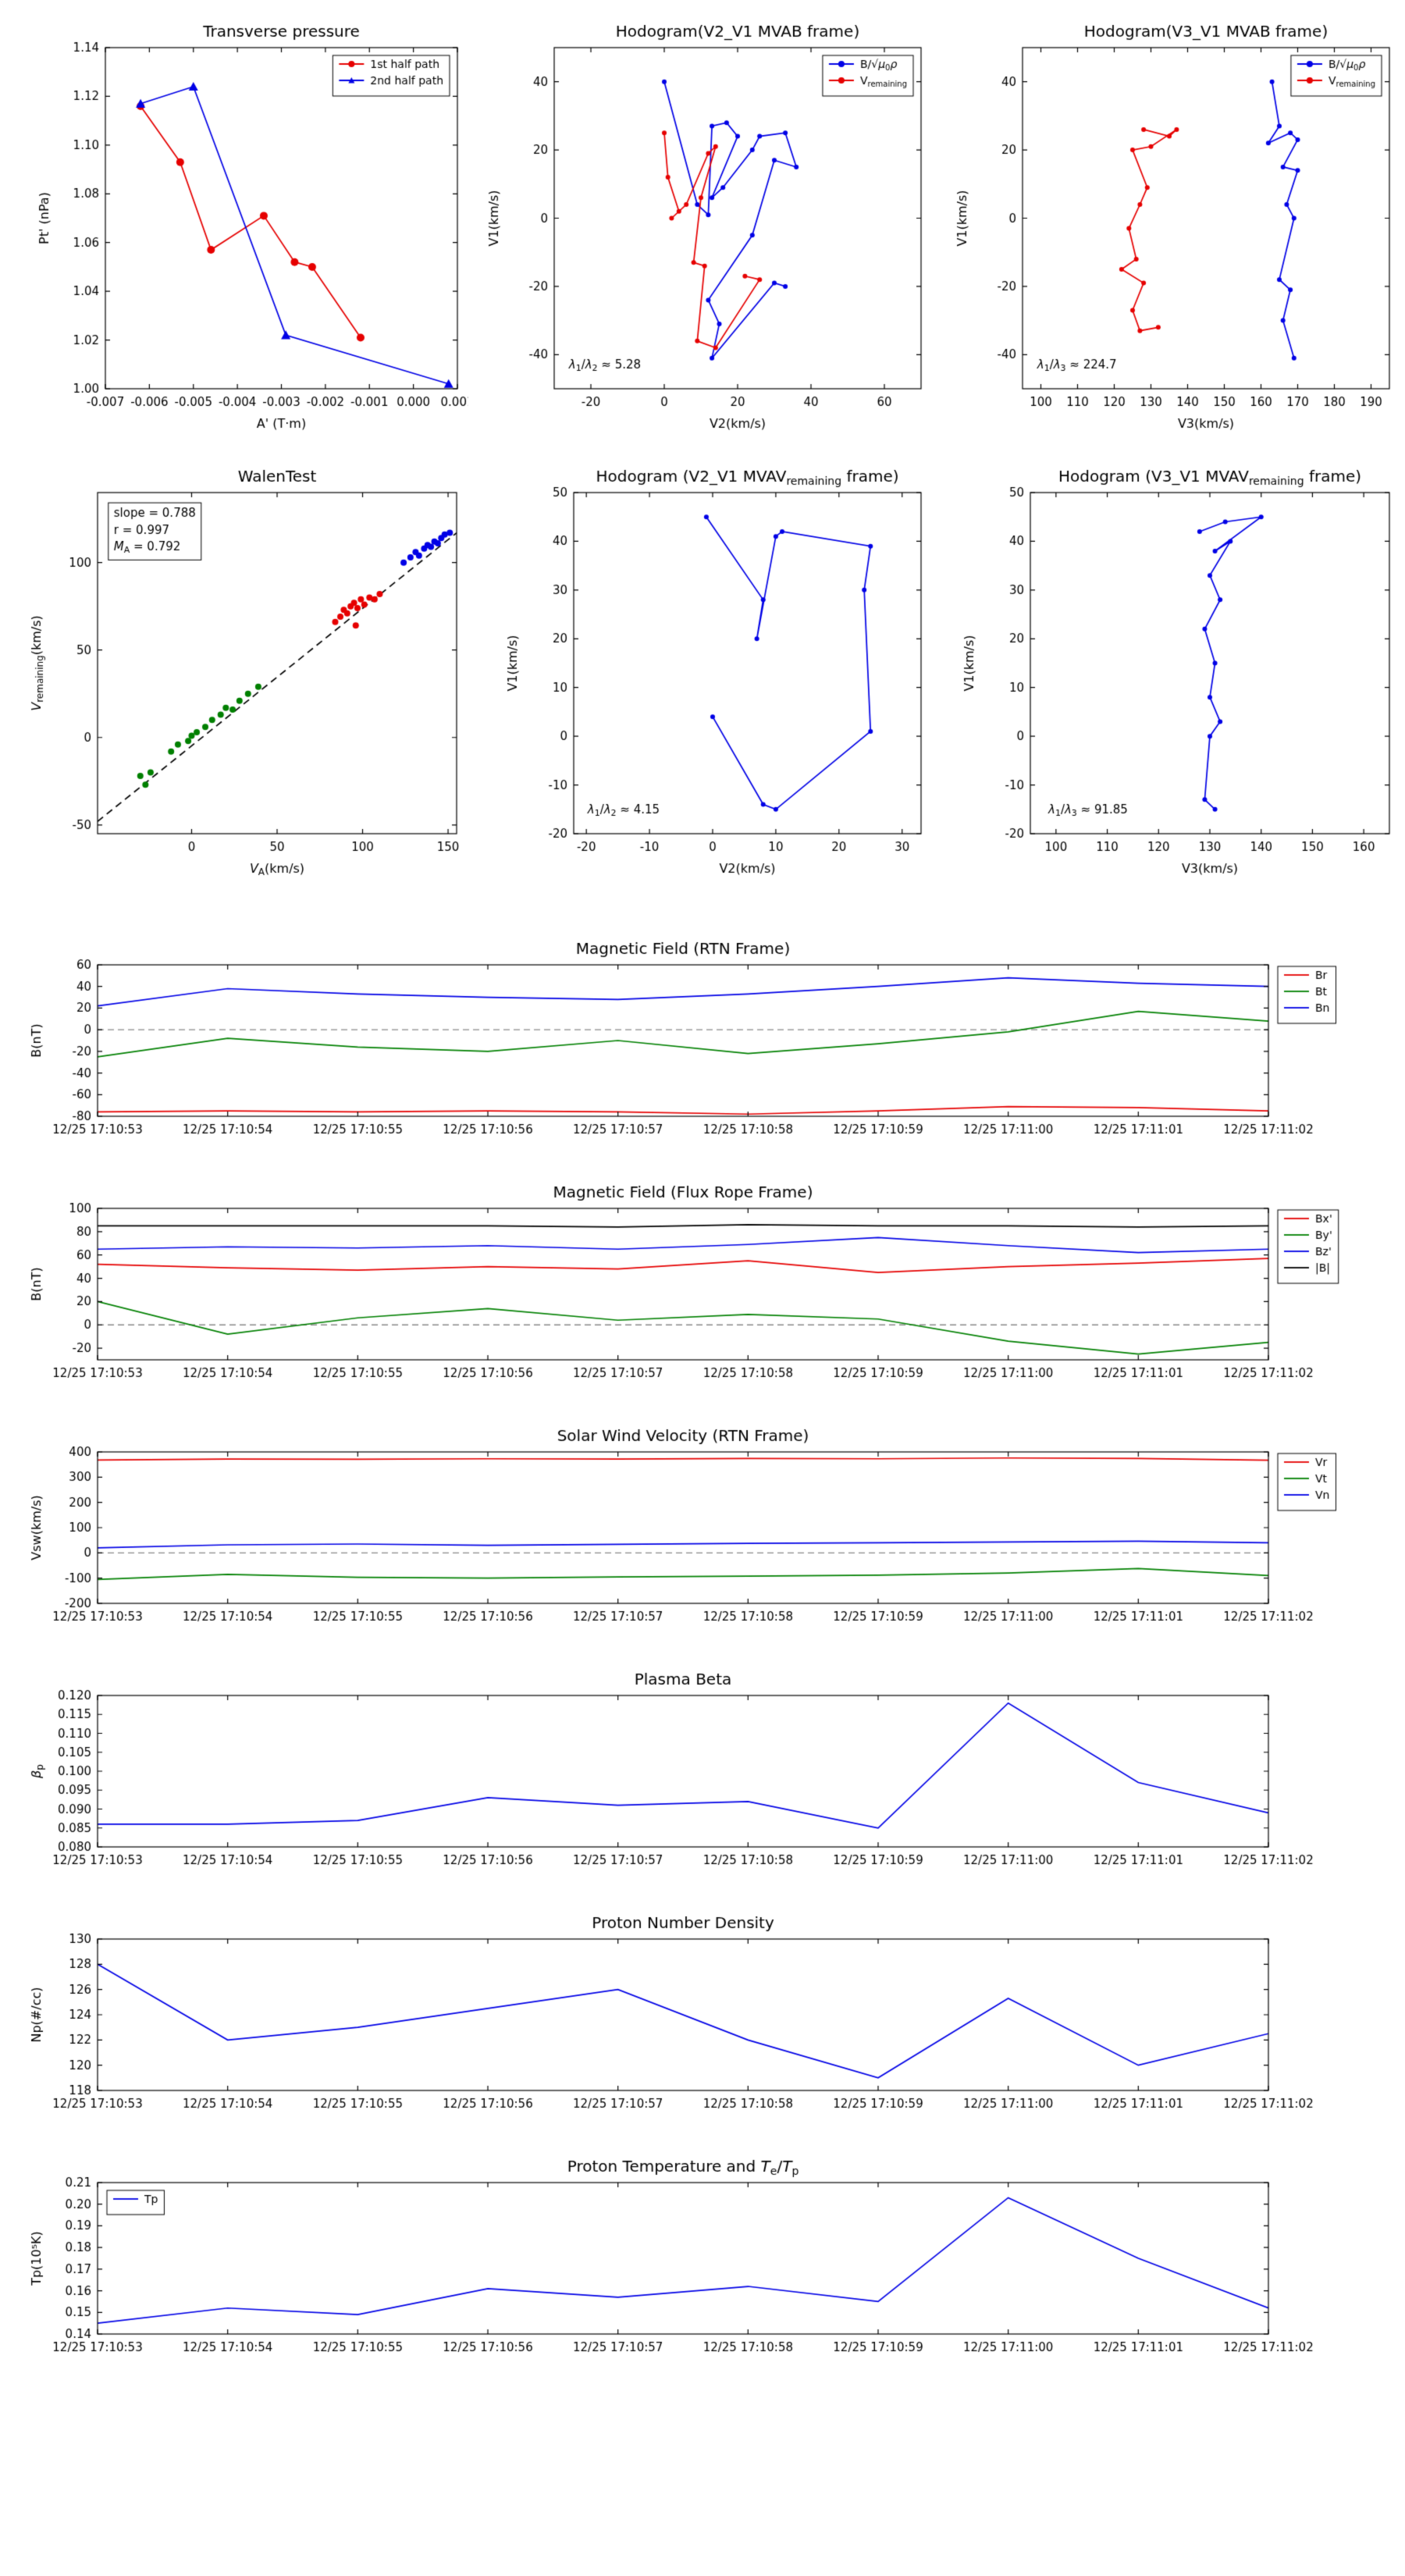  I want to click on proton-temperature-chart, so click(703, 2264).